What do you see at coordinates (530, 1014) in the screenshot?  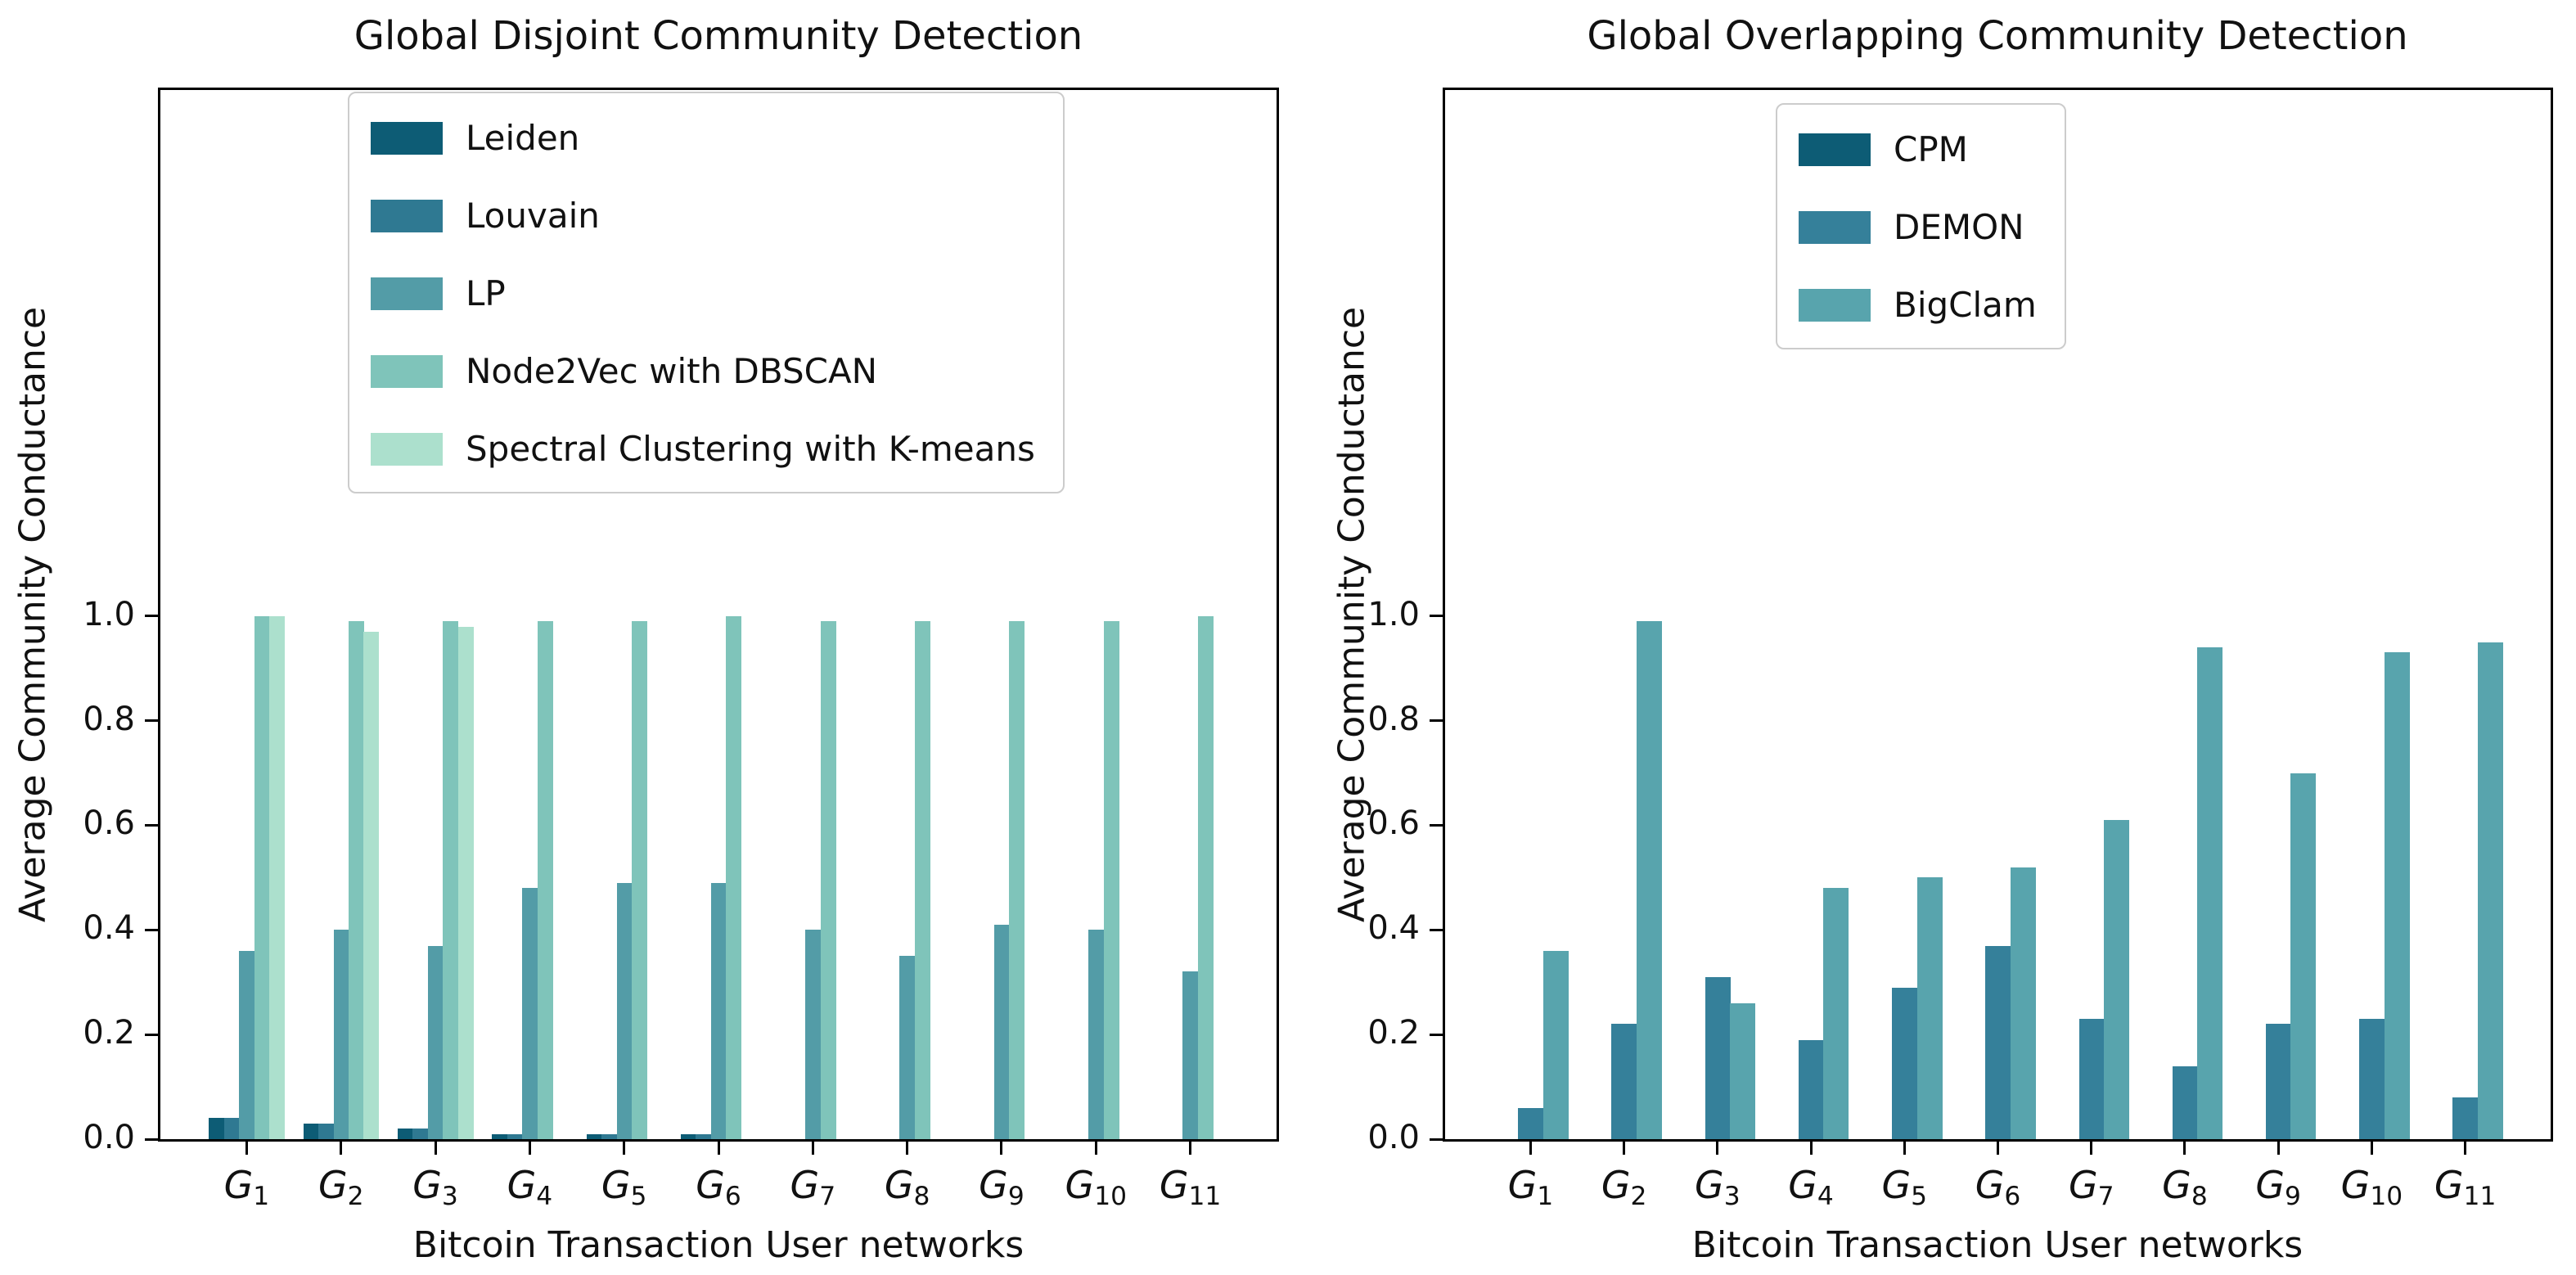 I see `bar-lp-G4` at bounding box center [530, 1014].